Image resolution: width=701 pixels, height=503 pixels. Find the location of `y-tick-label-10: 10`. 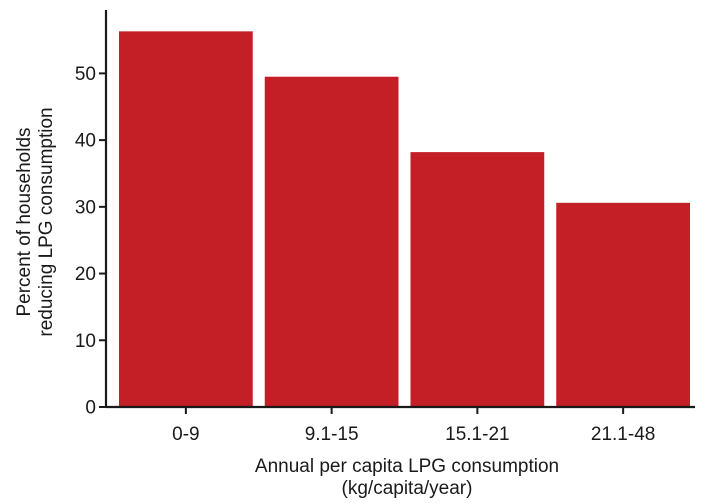

y-tick-label-10: 10 is located at coordinates (85, 341).